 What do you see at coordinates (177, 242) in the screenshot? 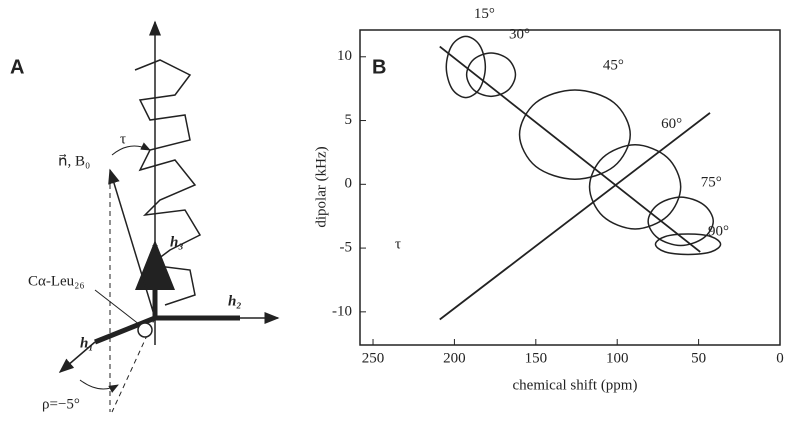
I see `h3-label: h₃` at bounding box center [177, 242].